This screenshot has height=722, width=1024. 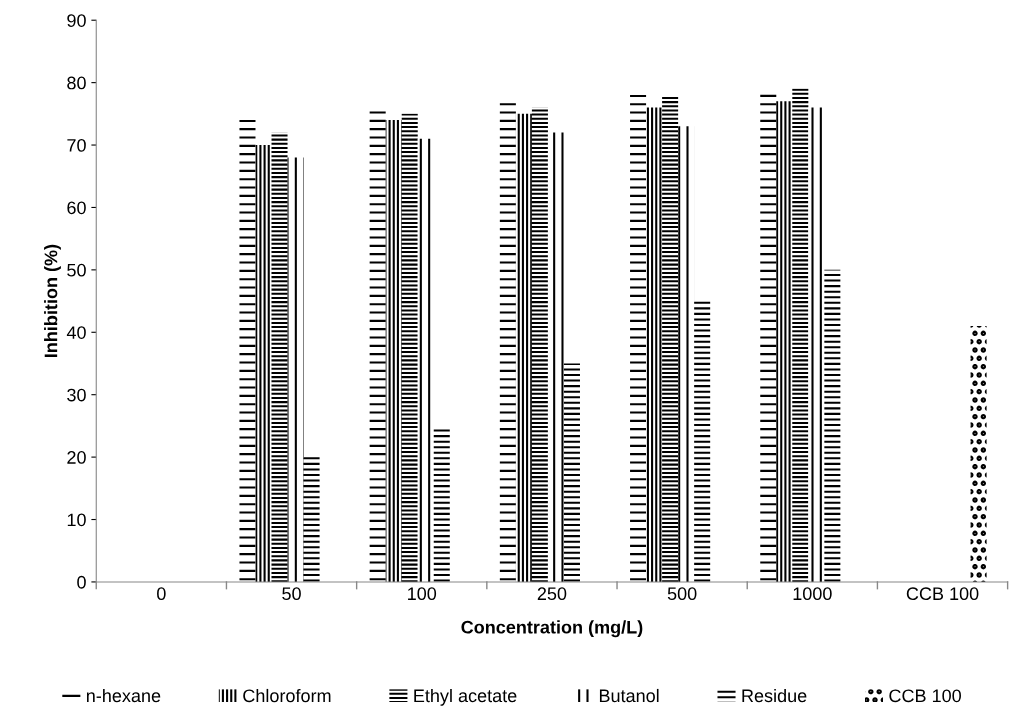 What do you see at coordinates (76, 145) in the screenshot?
I see `y-tick-label: 70` at bounding box center [76, 145].